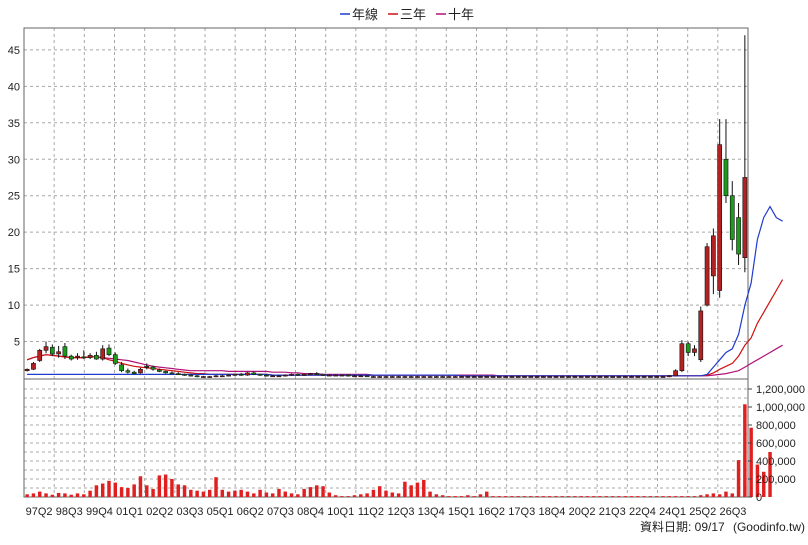 This screenshot has width=808, height=545. Describe the element at coordinates (14, 270) in the screenshot. I see `price-tick-label: 15` at that location.